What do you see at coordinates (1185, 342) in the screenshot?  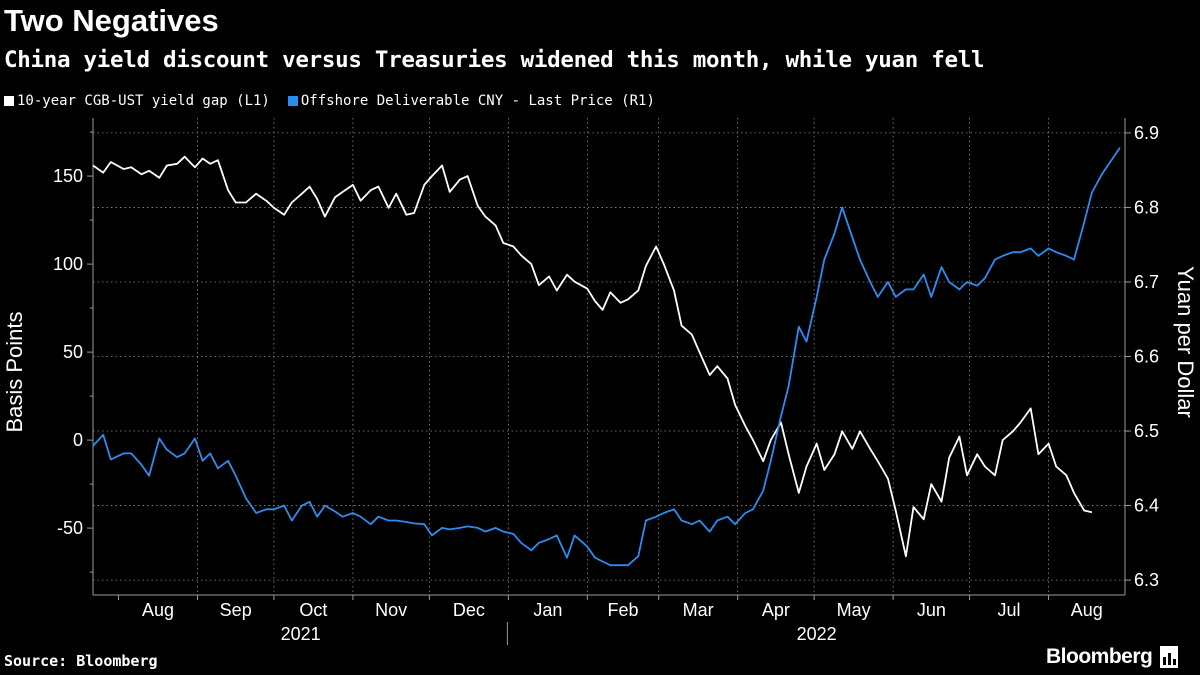 I see `right-axis-title: Yuan per Dollar` at bounding box center [1185, 342].